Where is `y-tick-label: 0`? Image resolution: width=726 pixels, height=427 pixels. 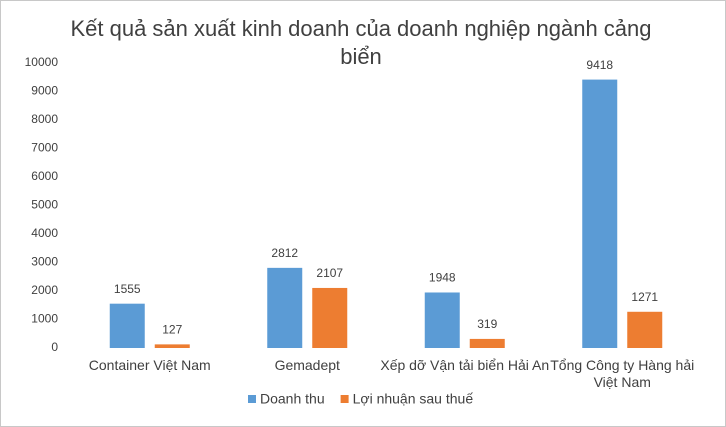
y-tick-label: 0 is located at coordinates (54, 347).